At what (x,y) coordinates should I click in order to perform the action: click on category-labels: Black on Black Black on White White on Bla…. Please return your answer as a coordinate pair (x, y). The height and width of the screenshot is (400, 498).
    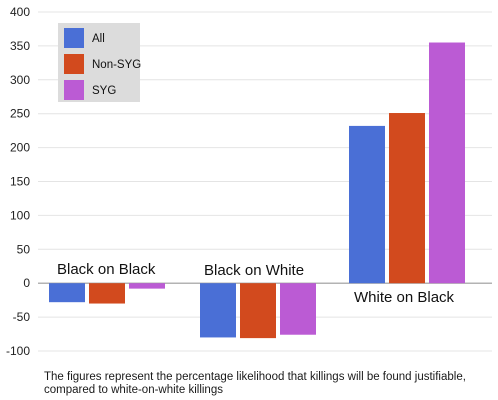
    Looking at the image, I should click on (256, 283).